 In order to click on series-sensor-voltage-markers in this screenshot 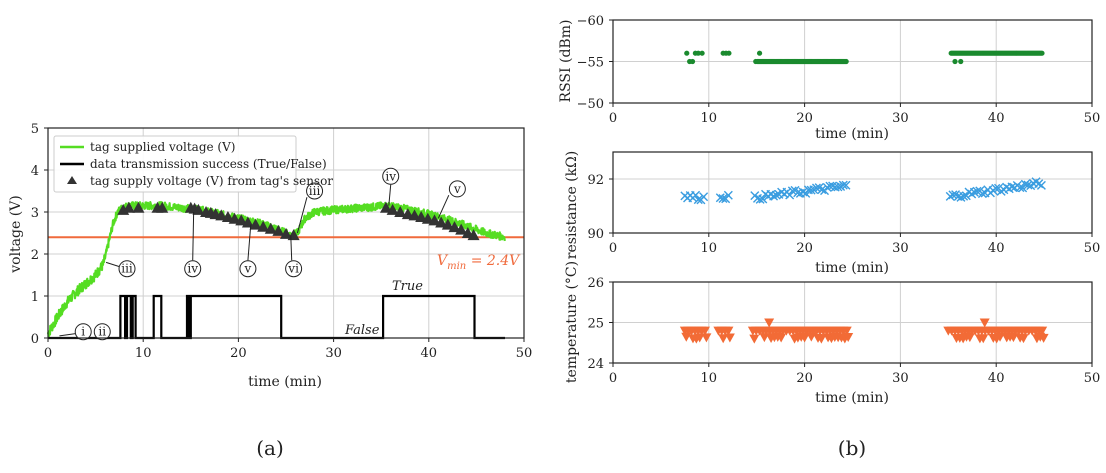, I will do `click(298, 221)`.